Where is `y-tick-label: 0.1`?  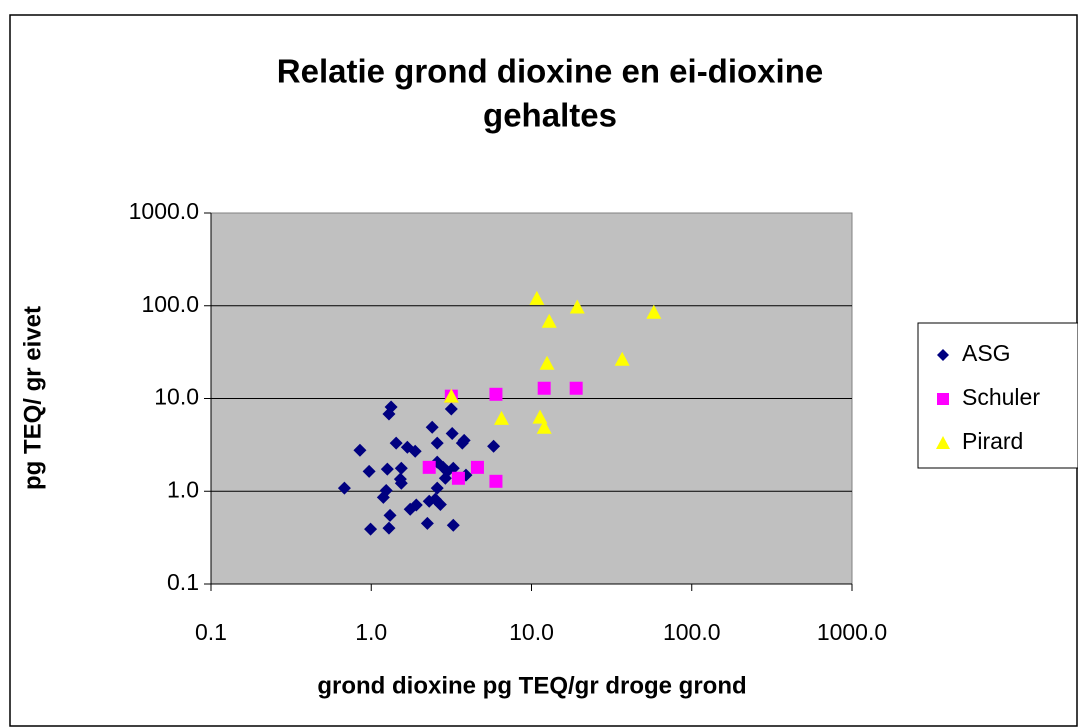 y-tick-label: 0.1 is located at coordinates (183, 582).